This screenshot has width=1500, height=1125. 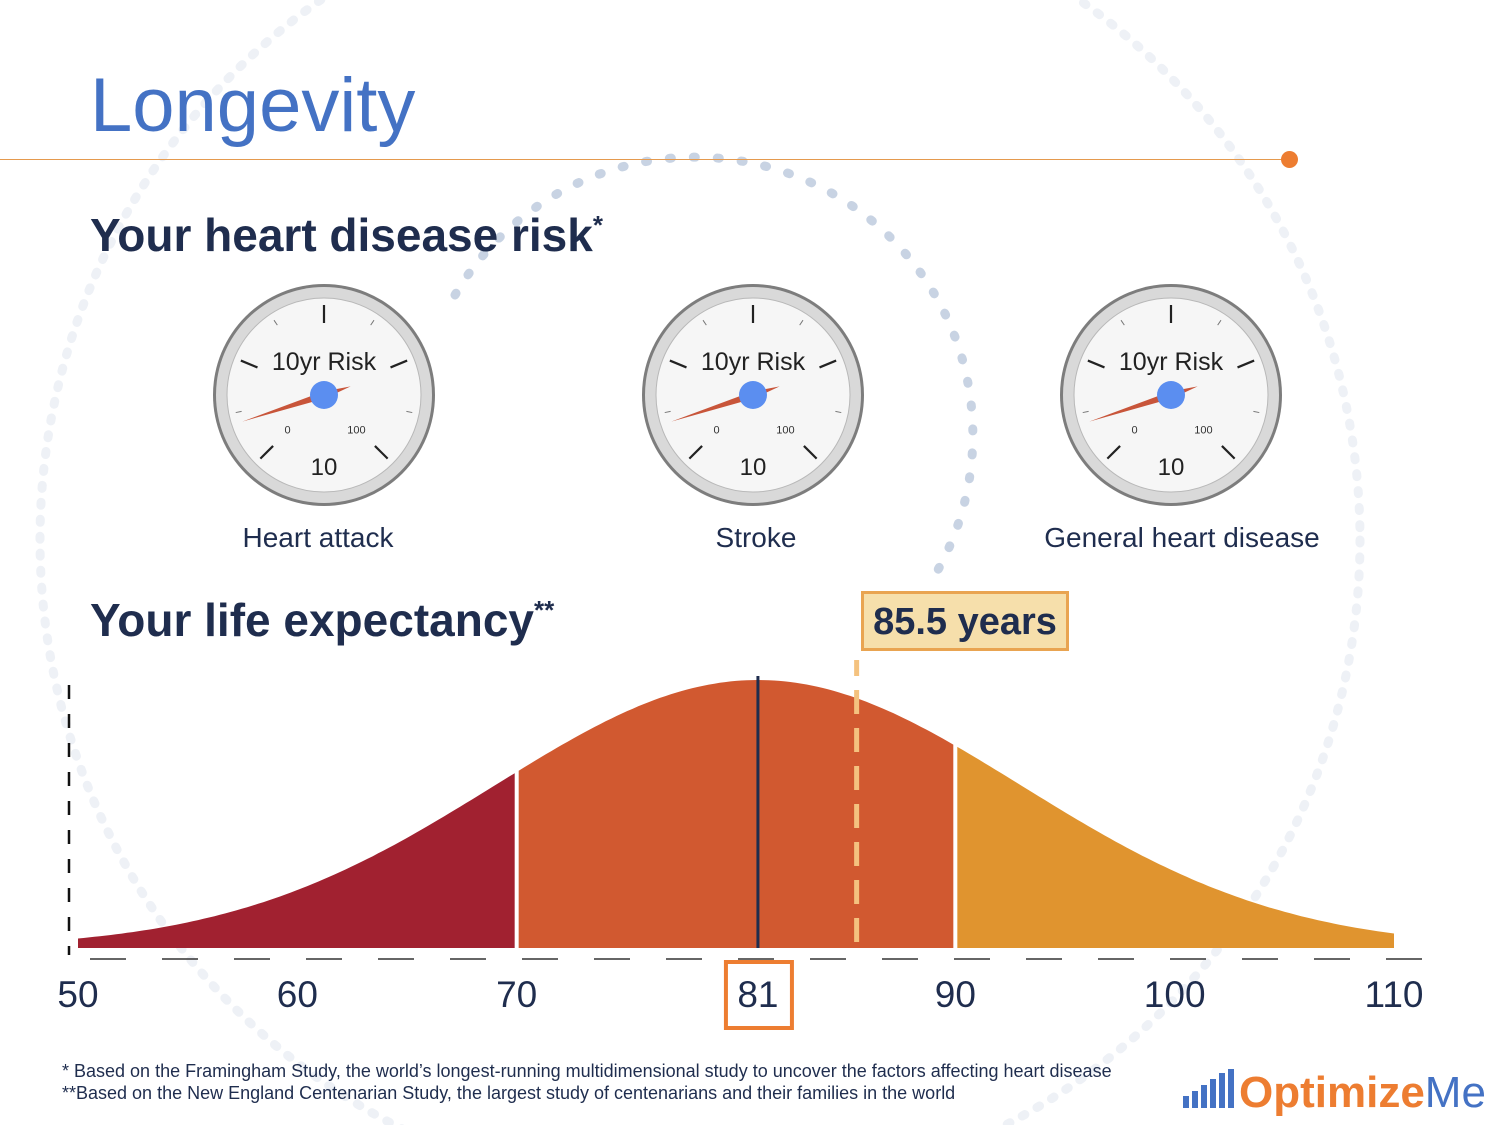 I want to click on stroke-gauge: 10yr Risk 0 100 10, so click(x=753, y=395).